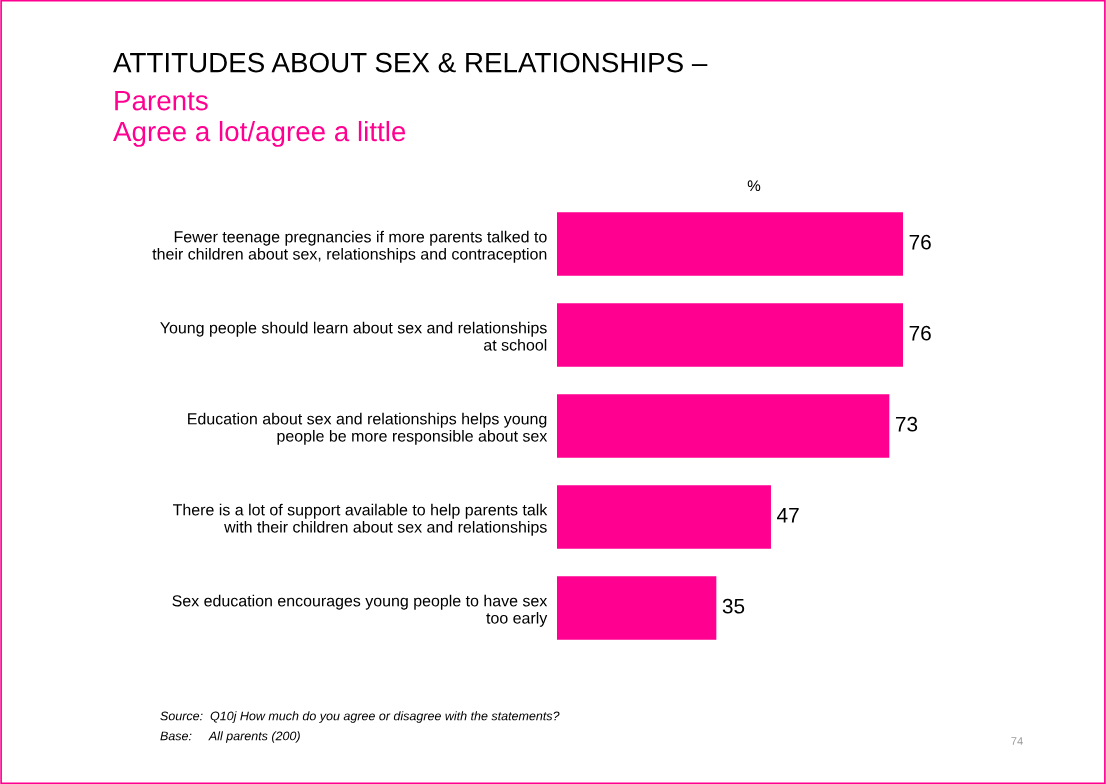 Image resolution: width=1106 pixels, height=784 pixels. What do you see at coordinates (360, 610) in the screenshot?
I see `y-tick-label: Sex education encourages young people to have sex too early` at bounding box center [360, 610].